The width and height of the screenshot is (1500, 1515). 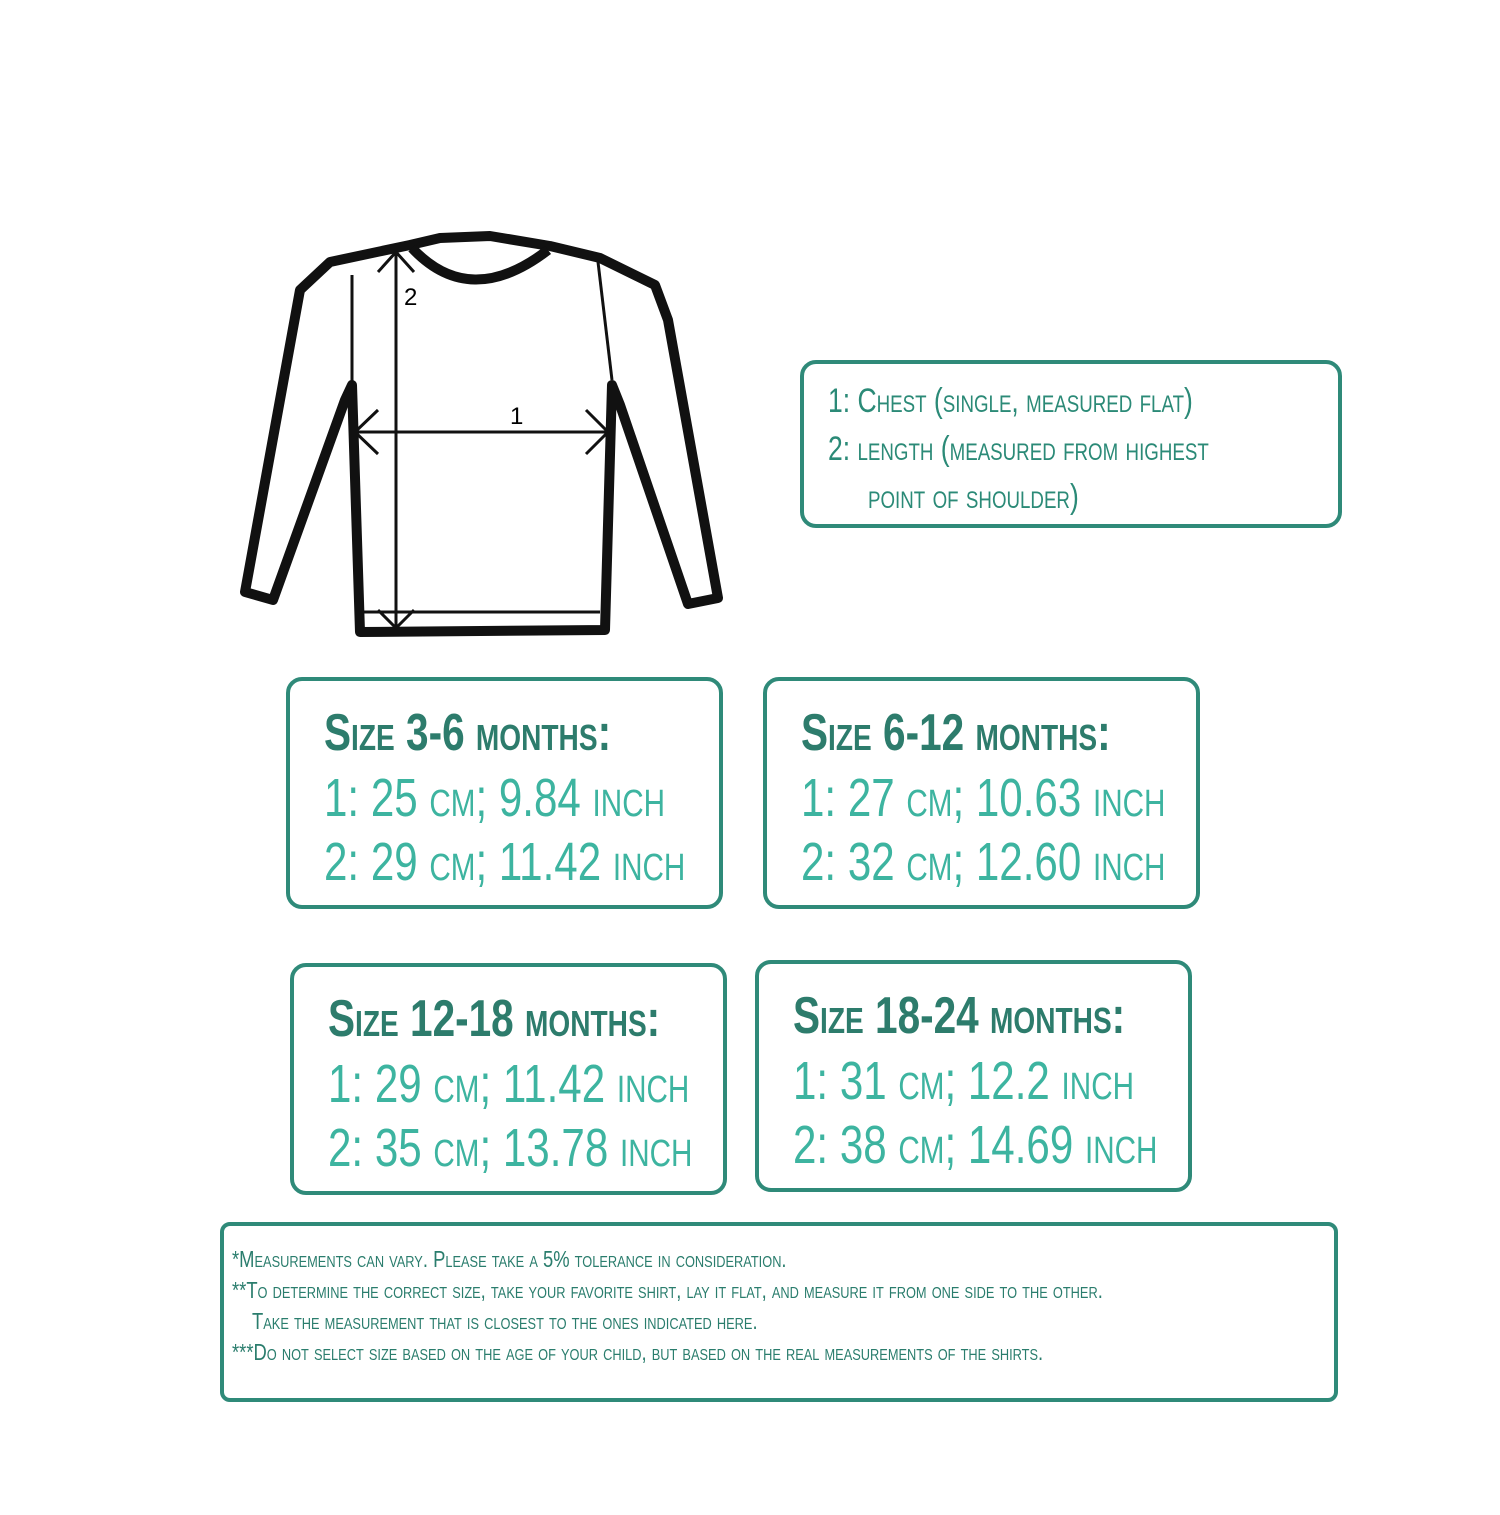 What do you see at coordinates (410, 297) in the screenshot?
I see `length-marker: 2` at bounding box center [410, 297].